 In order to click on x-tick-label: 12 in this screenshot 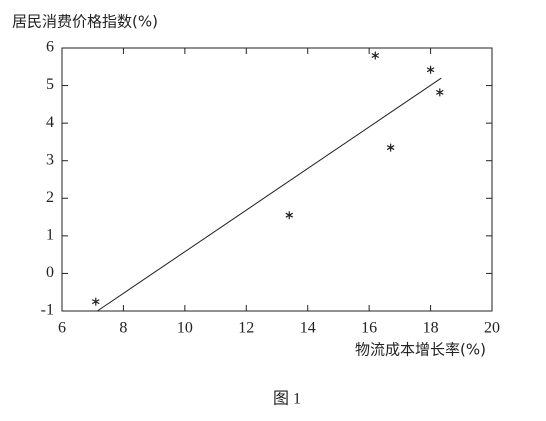, I will do `click(246, 328)`.